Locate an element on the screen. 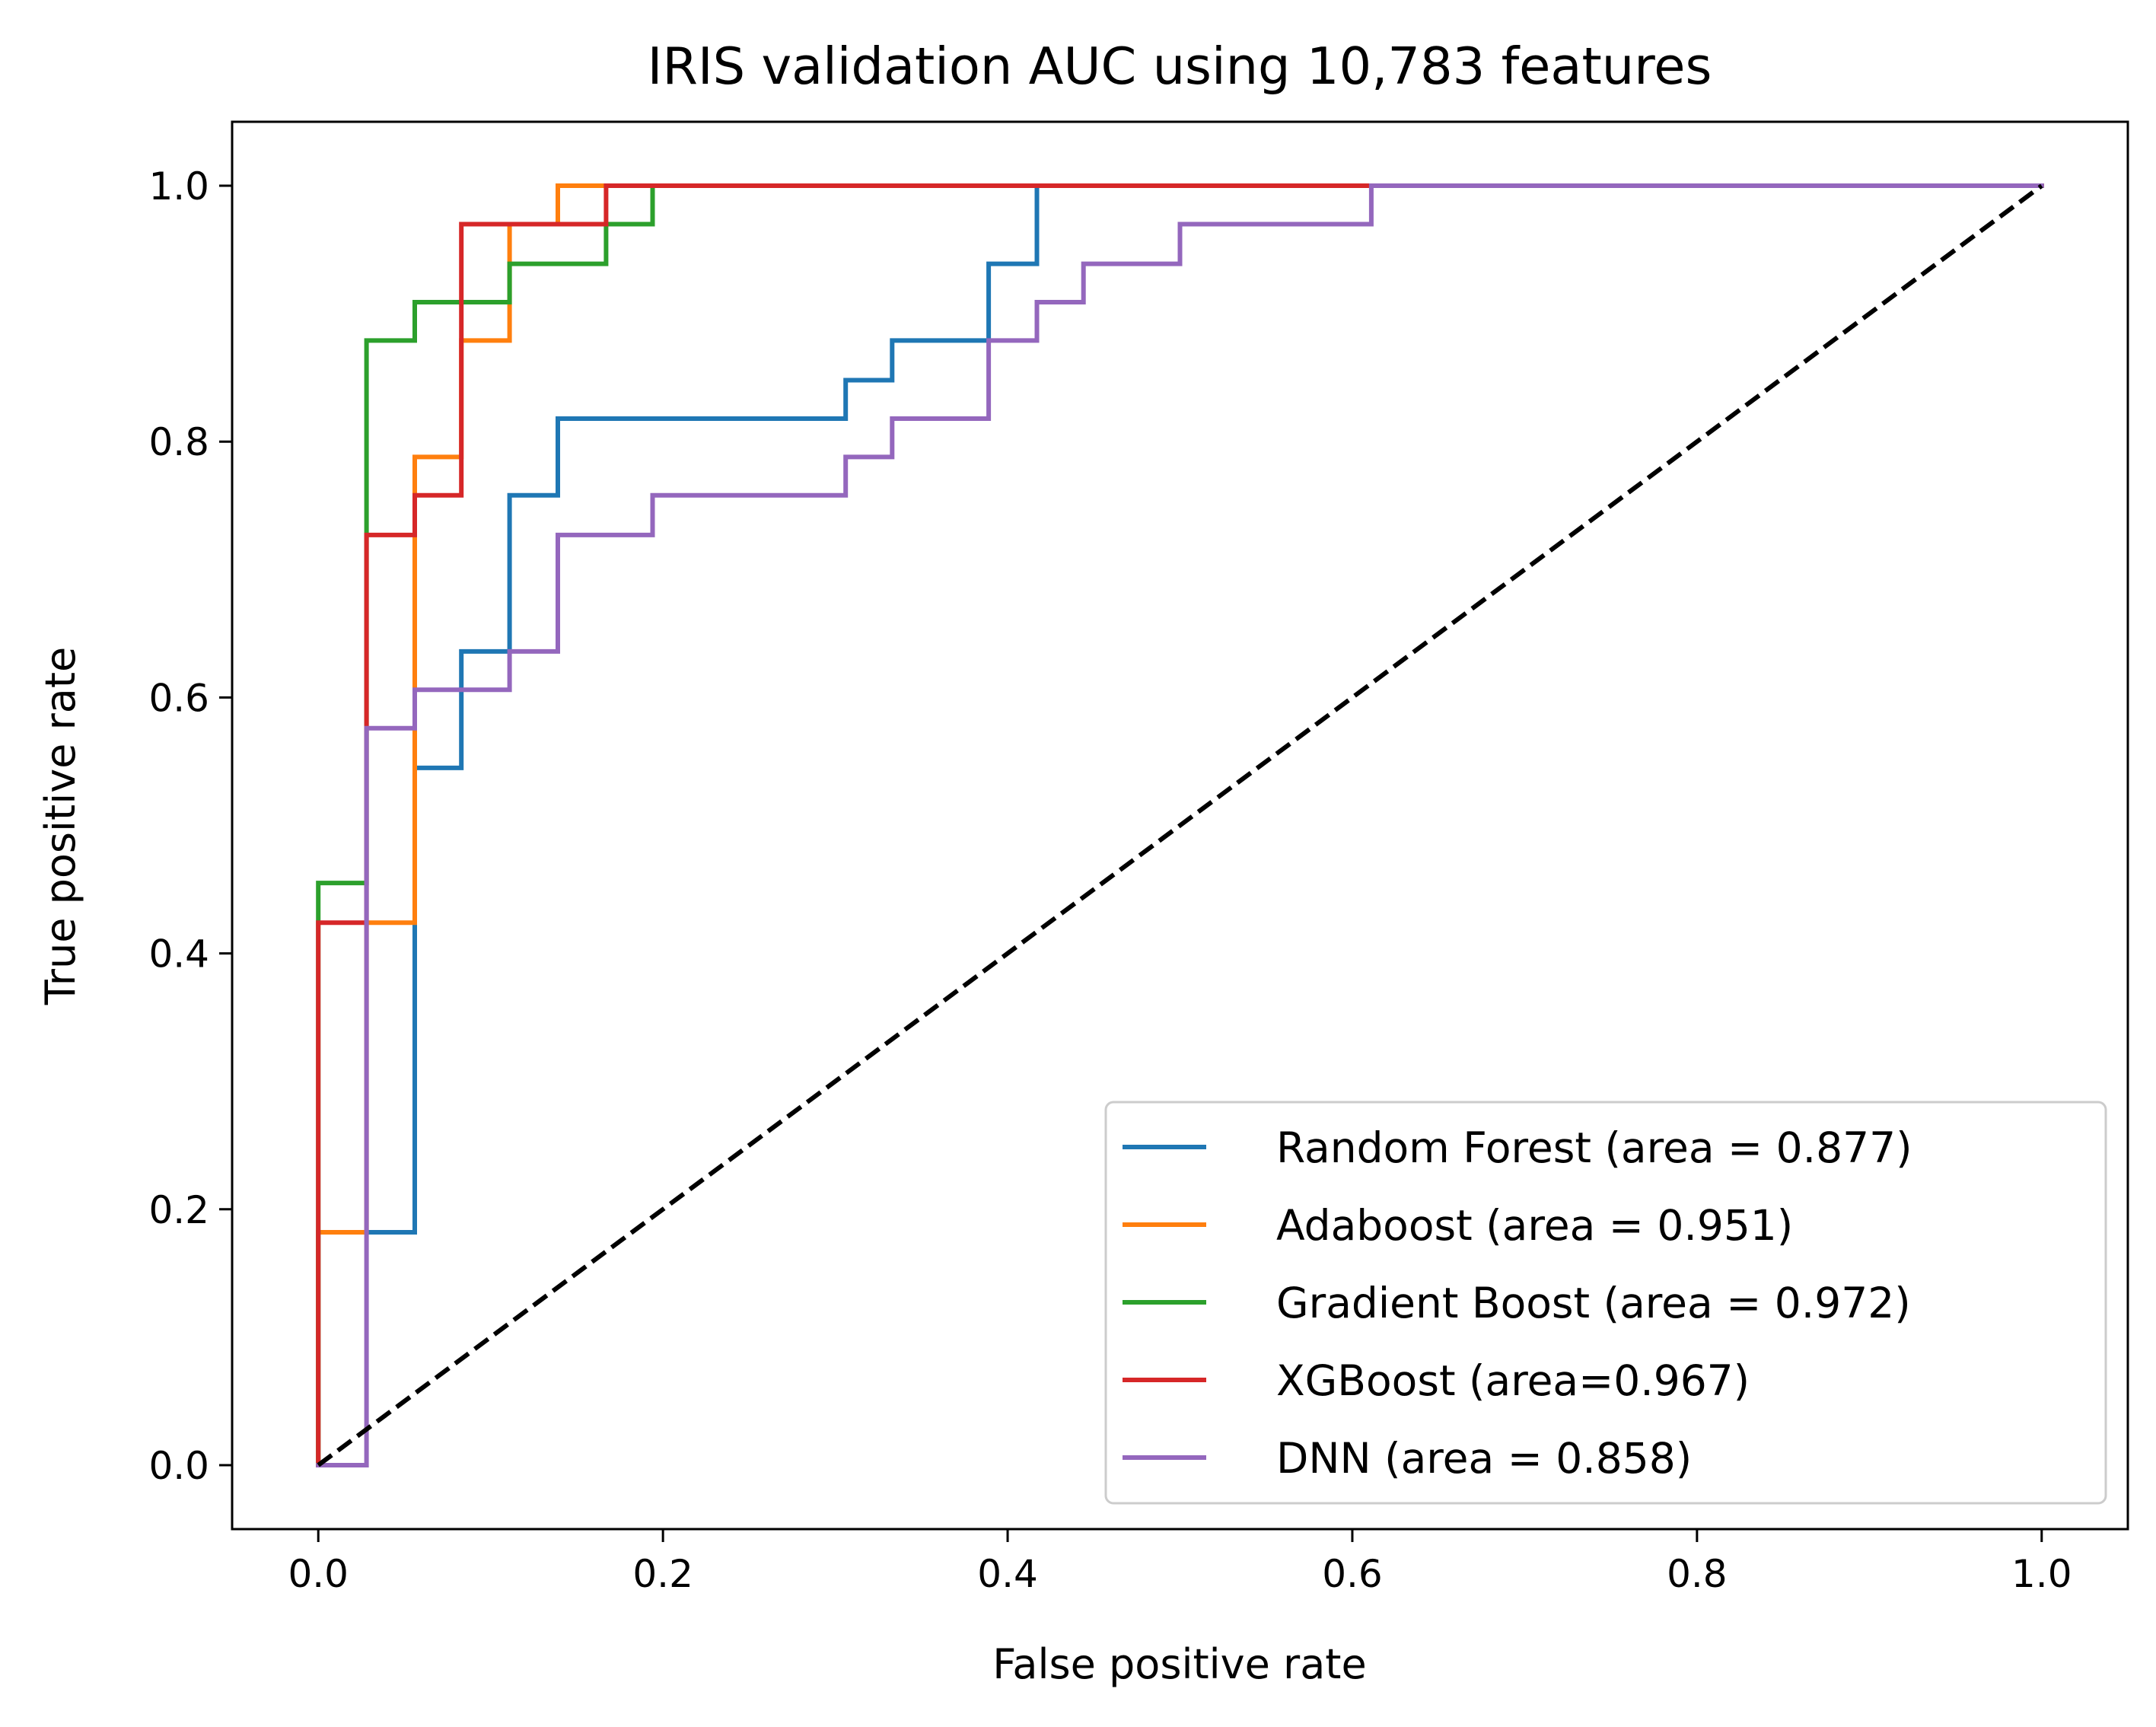  legend-label-5: DNN (area = 0.858) is located at coordinates (1484, 1459).